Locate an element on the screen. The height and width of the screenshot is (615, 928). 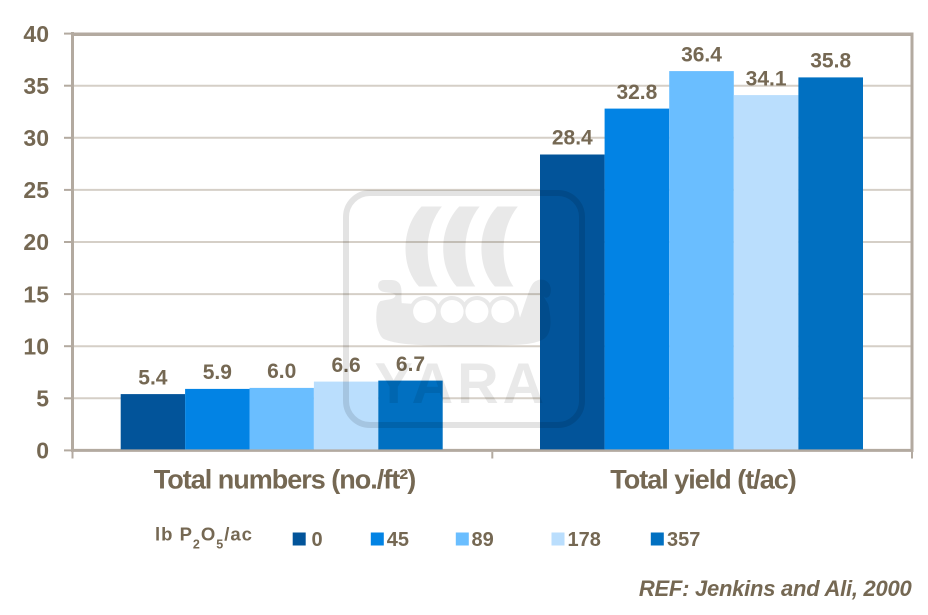
svg-text: 28.4 is located at coordinates (572, 138).